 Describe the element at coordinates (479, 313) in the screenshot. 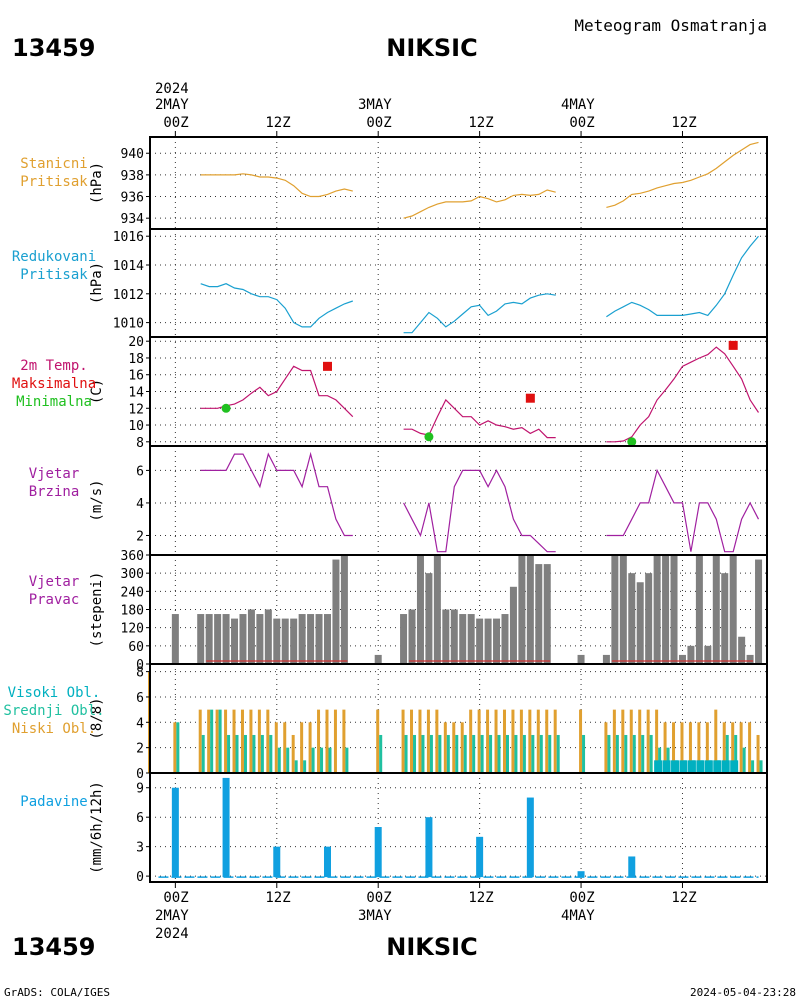

I see `reduced-pressure-series-line` at that location.